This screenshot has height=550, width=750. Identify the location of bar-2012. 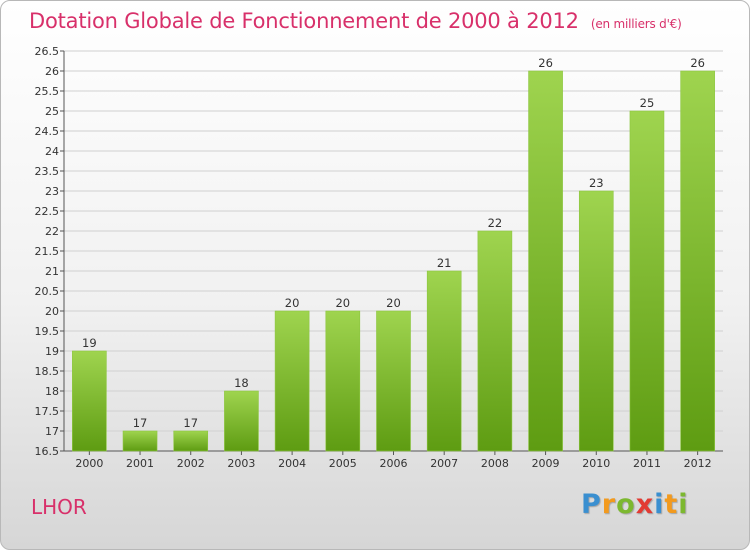
(697, 261).